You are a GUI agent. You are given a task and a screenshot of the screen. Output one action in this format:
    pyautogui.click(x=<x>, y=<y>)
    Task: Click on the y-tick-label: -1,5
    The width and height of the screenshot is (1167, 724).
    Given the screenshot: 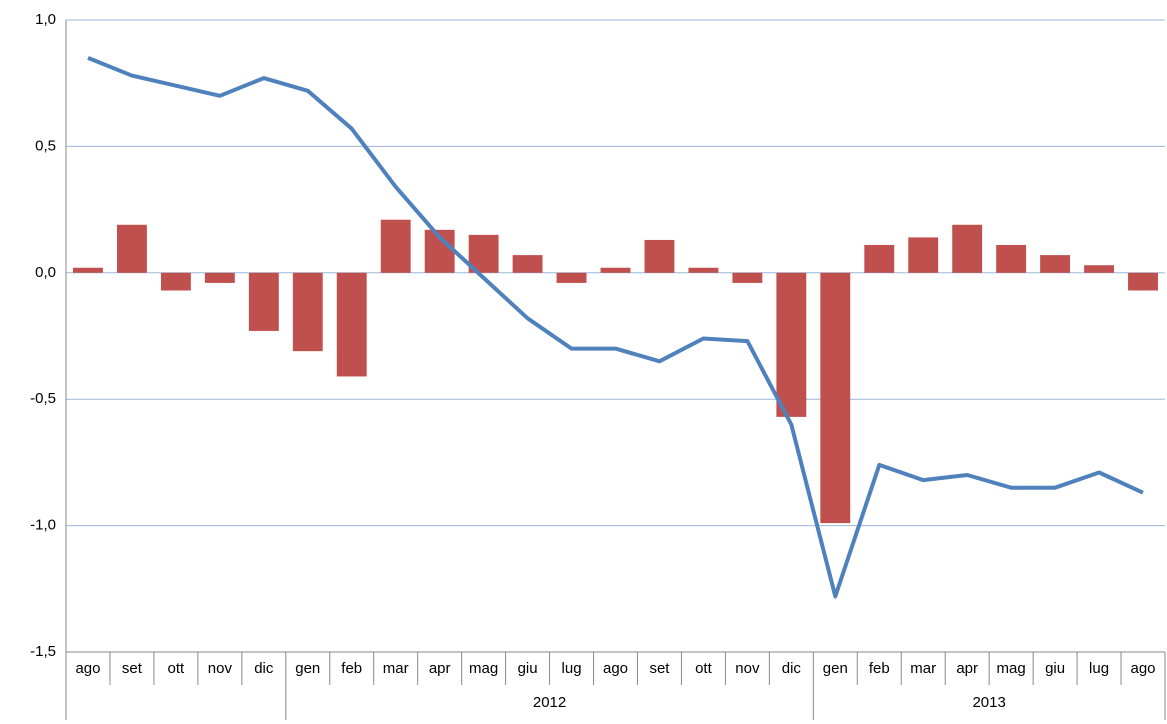 What is the action you would take?
    pyautogui.click(x=43, y=651)
    